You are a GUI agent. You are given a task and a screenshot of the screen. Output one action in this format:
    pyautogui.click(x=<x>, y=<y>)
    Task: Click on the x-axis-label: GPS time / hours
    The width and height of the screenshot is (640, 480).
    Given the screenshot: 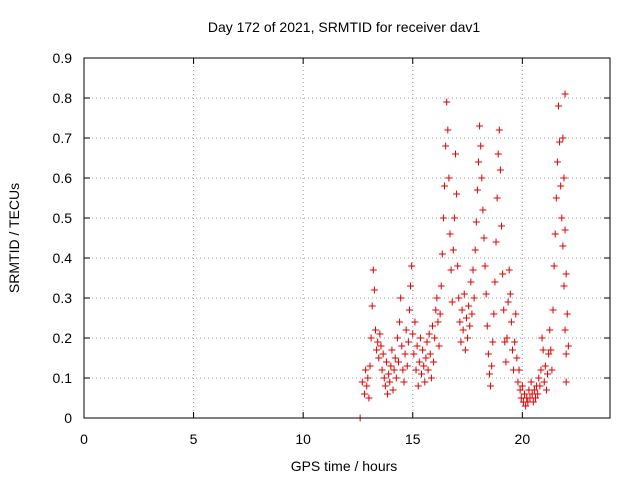 What is the action you would take?
    pyautogui.click(x=344, y=466)
    